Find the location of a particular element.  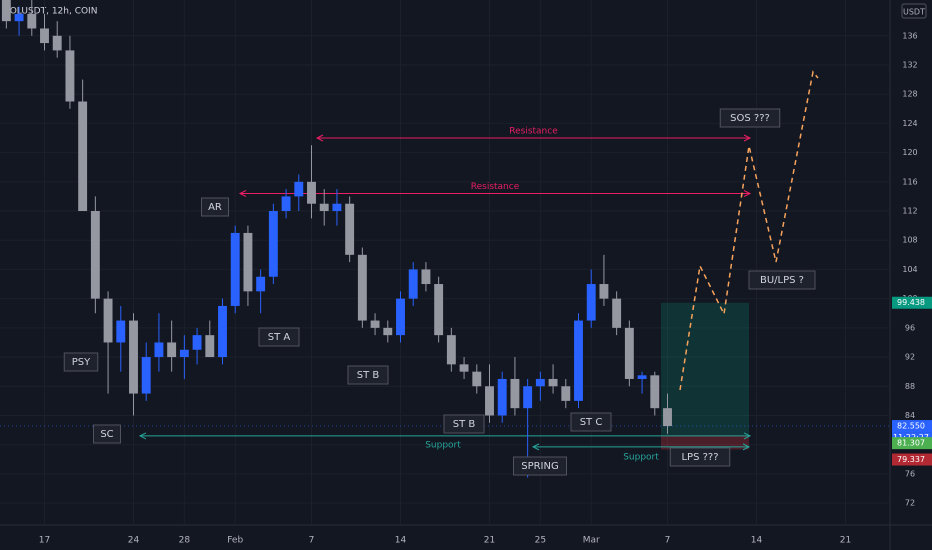

annotation-label: AR is located at coordinates (215, 207).